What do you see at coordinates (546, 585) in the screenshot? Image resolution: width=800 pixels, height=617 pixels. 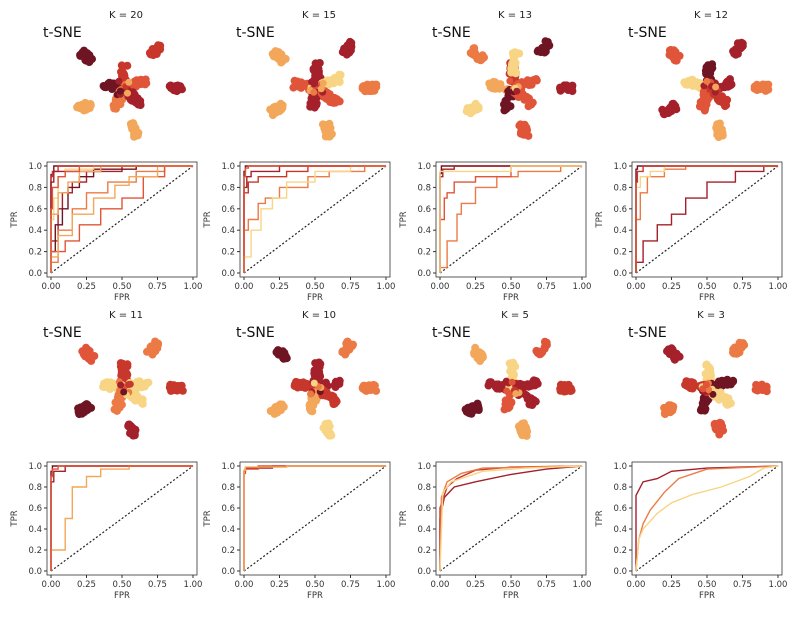 I see `x-tick-label: 0.75` at bounding box center [546, 585].